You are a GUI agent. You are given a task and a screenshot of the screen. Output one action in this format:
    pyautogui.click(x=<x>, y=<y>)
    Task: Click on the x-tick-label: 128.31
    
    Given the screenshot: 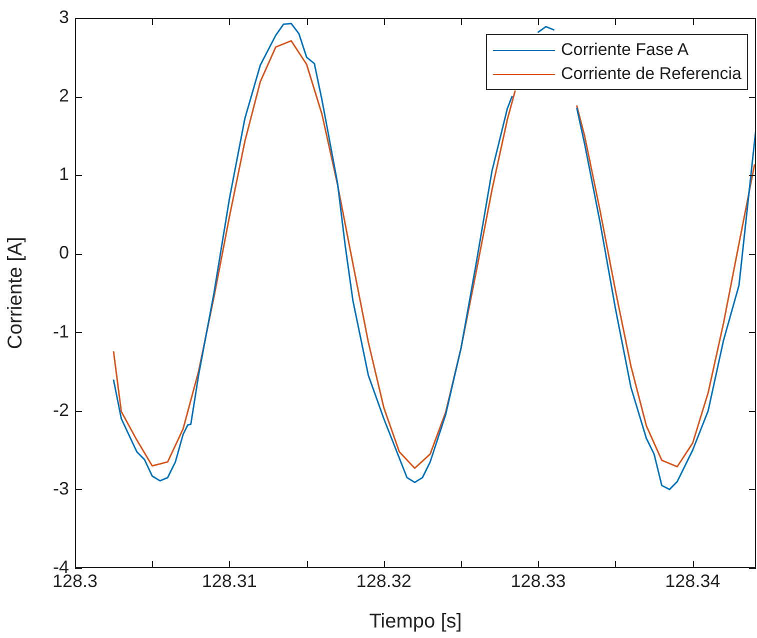 What is the action you would take?
    pyautogui.click(x=229, y=580)
    